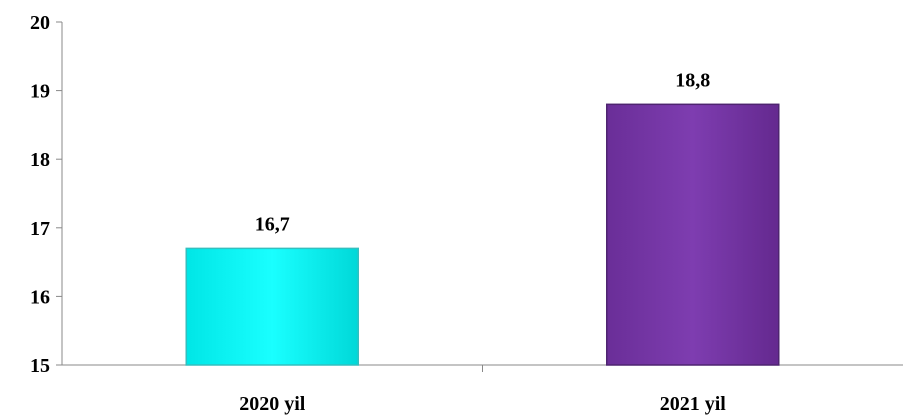 The image size is (903, 417). Describe the element at coordinates (272, 404) in the screenshot. I see `x-category-label: 2020 yil` at that location.